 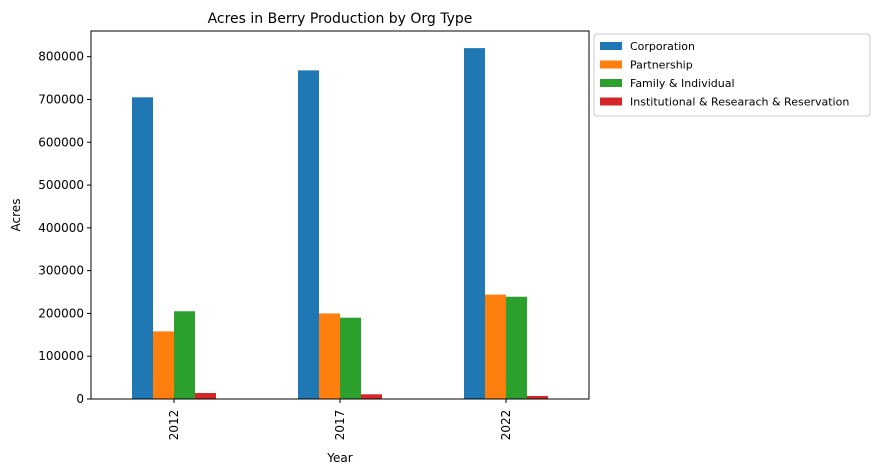 What do you see at coordinates (662, 46) in the screenshot?
I see `legend-label: Corporation` at bounding box center [662, 46].